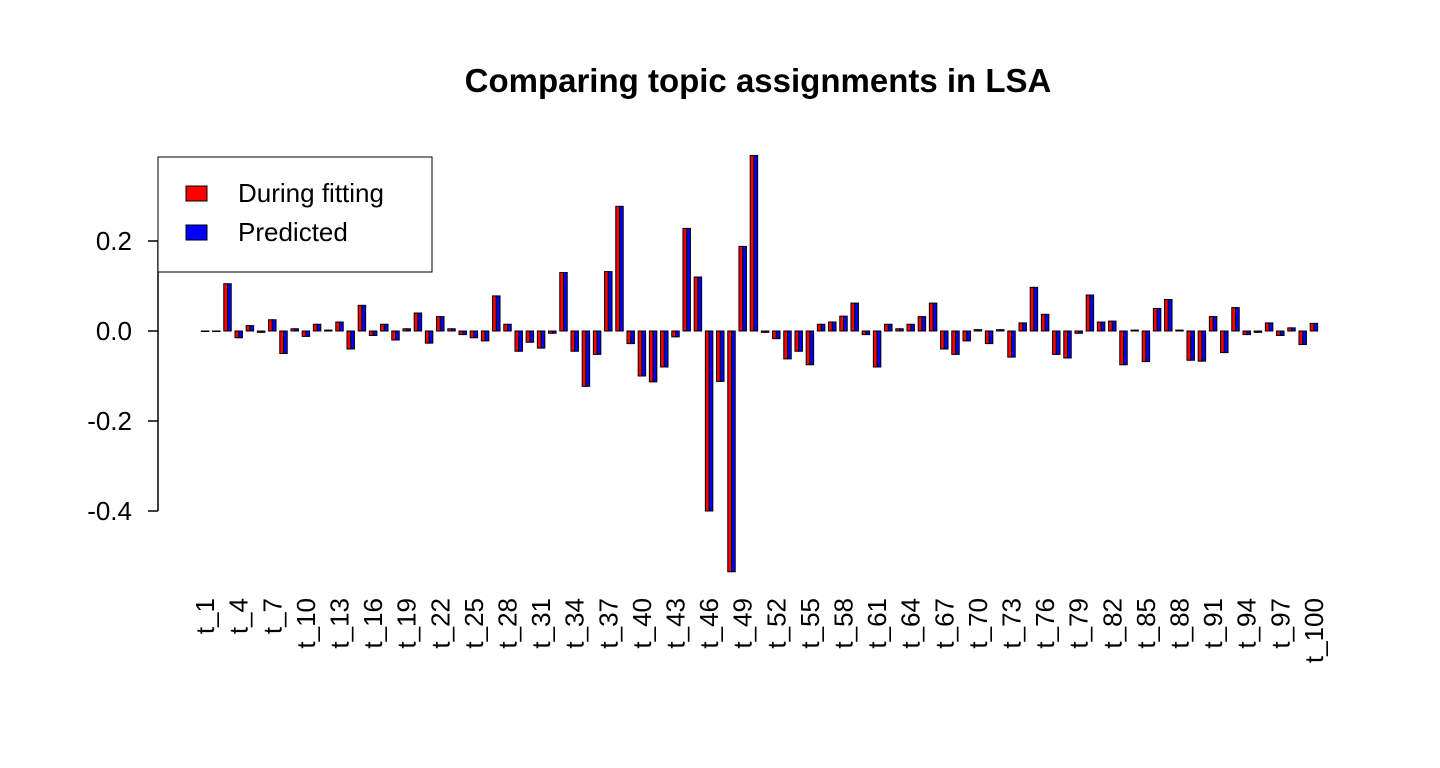 Image resolution: width=1440 pixels, height=768 pixels. Describe the element at coordinates (1213, 623) in the screenshot. I see `x-tick-label: t_91` at that location.